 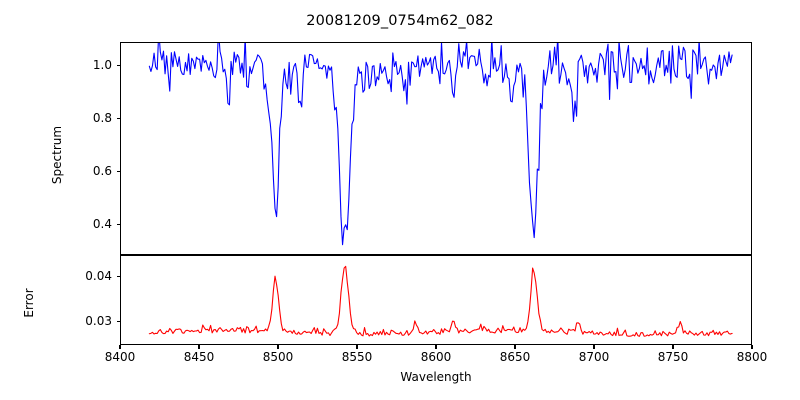 What do you see at coordinates (400, 21) in the screenshot?
I see `page-title: 20081209_0754m62_082` at bounding box center [400, 21].